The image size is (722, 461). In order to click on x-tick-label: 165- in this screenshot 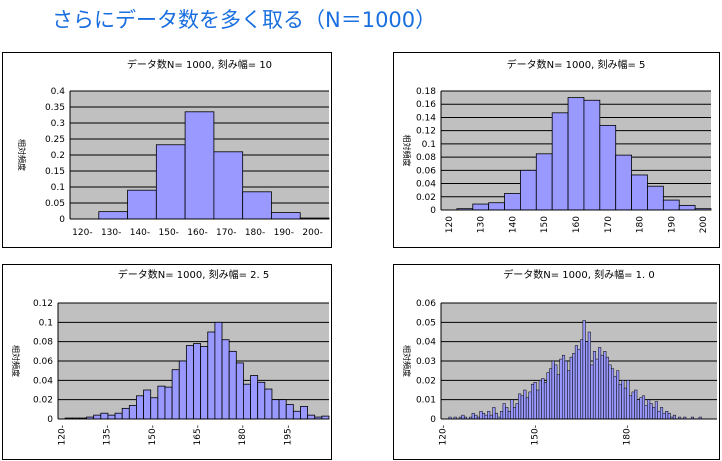, I will do `click(198, 435)`.